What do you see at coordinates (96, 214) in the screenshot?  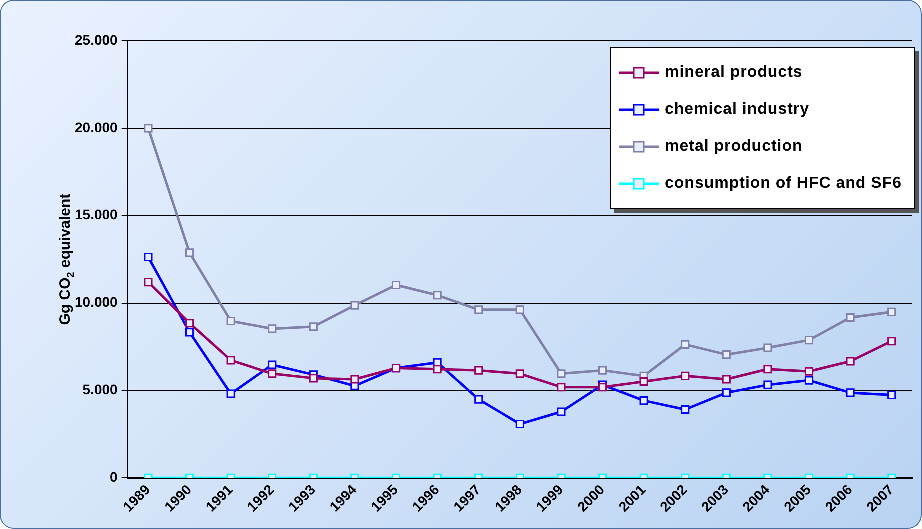 I see `y-tick-label: 15.000` at bounding box center [96, 214].